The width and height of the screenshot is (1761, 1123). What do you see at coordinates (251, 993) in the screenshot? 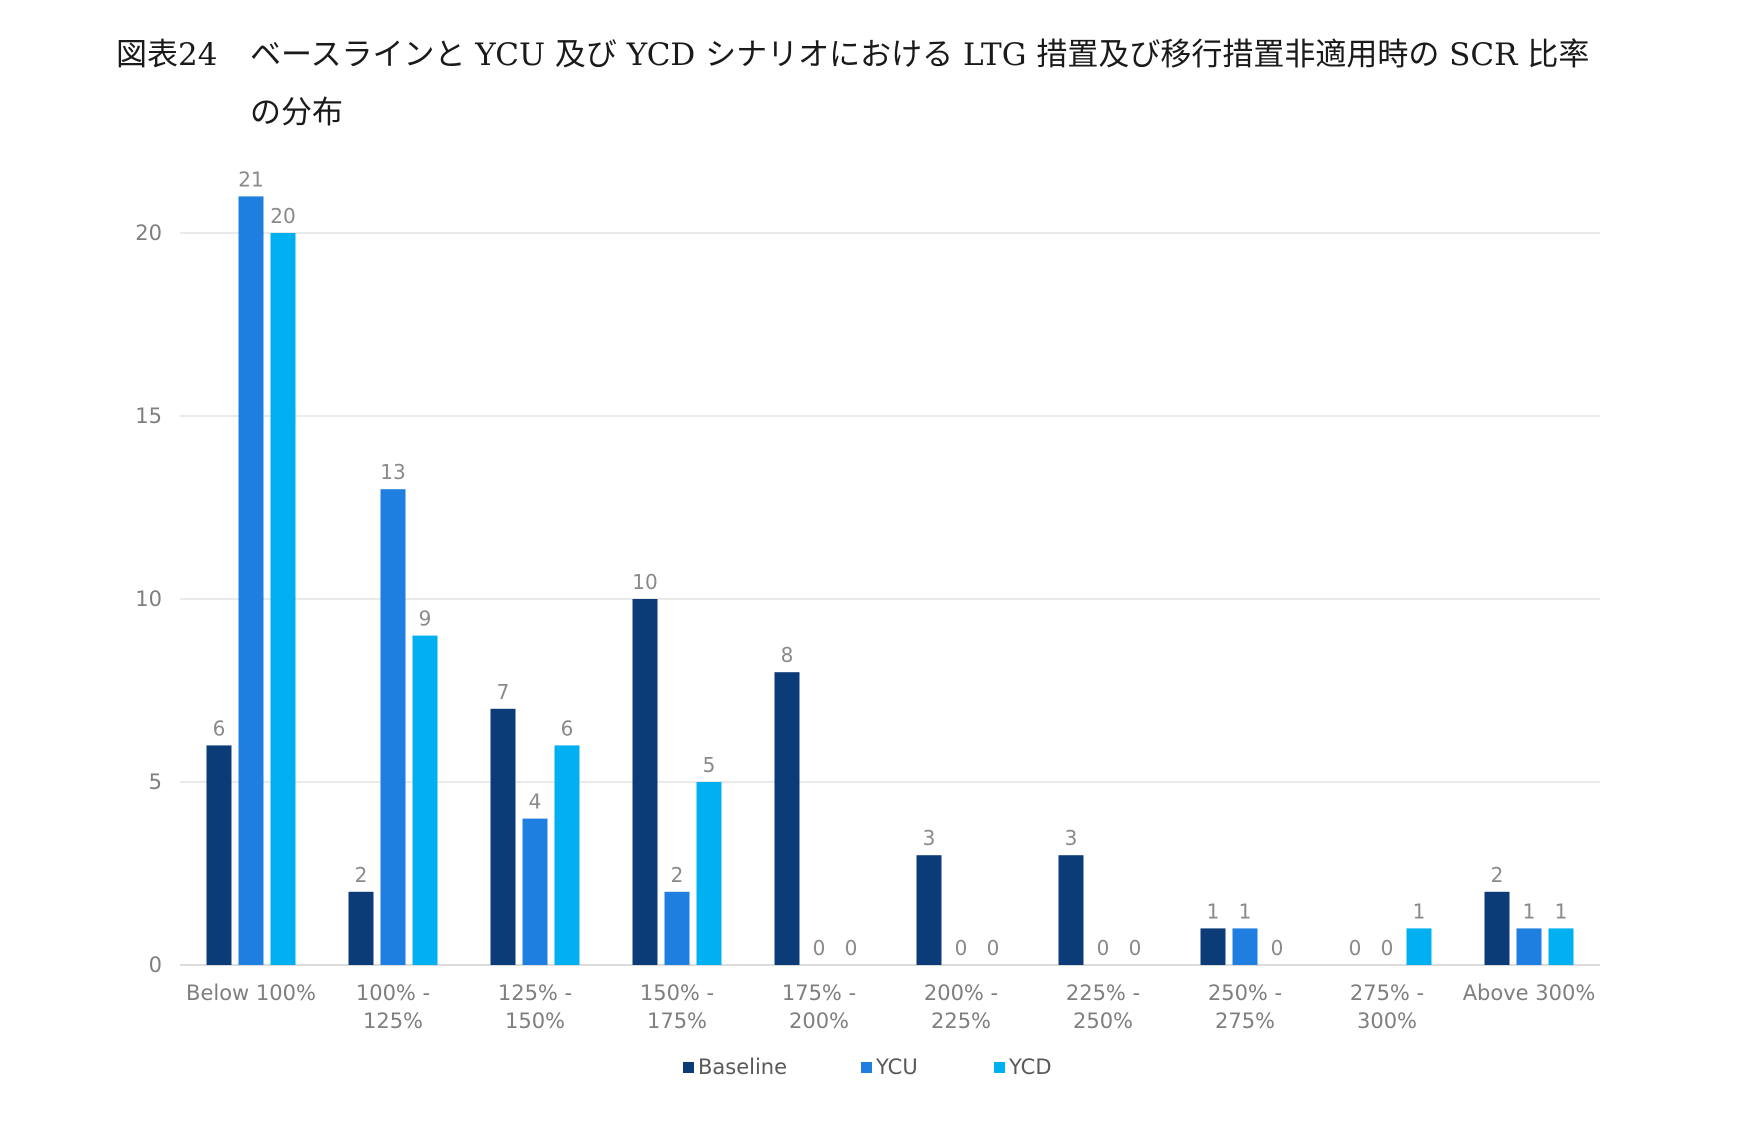
I see `x-tick-label: Below 100%` at bounding box center [251, 993].